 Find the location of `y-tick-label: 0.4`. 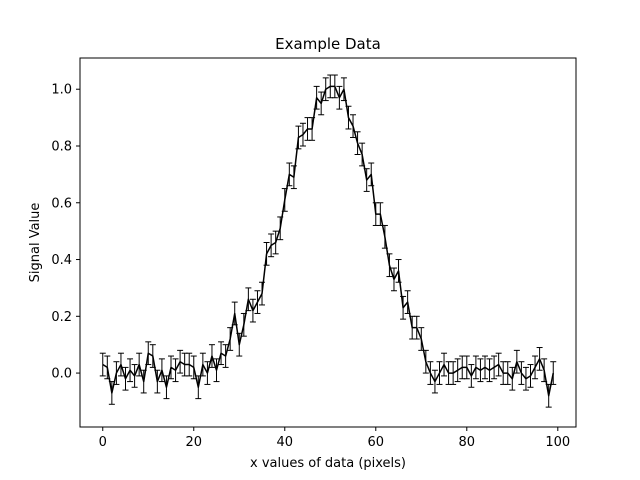

y-tick-label: 0.4 is located at coordinates (61, 260).